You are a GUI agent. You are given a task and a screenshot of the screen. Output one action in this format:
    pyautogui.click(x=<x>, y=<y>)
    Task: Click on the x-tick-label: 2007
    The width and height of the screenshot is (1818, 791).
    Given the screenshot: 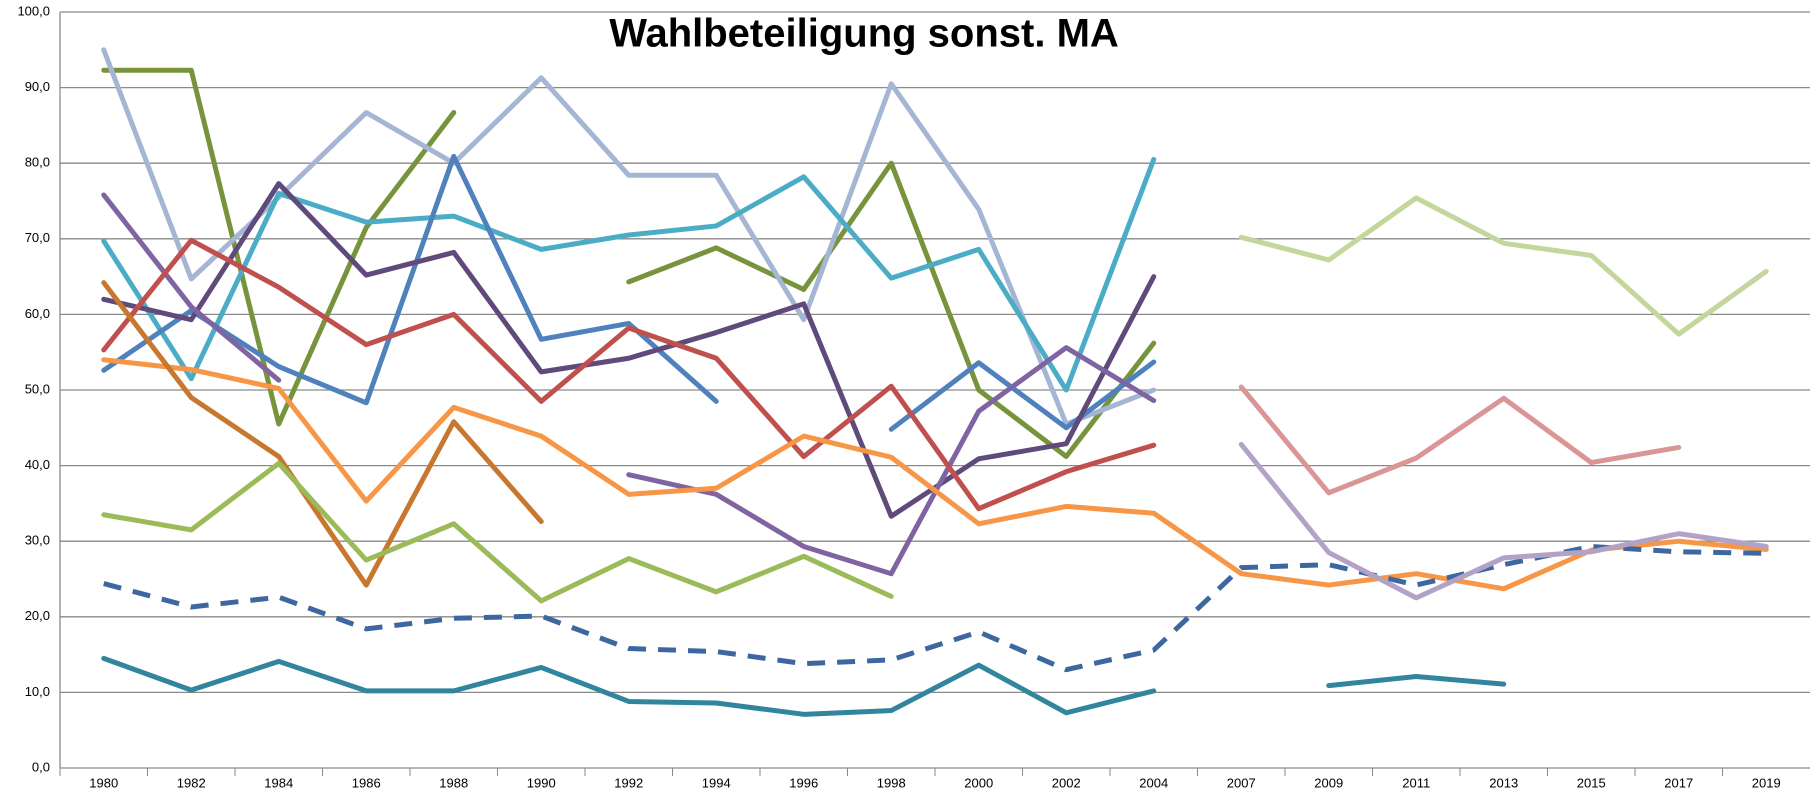 What is the action you would take?
    pyautogui.click(x=1241, y=782)
    